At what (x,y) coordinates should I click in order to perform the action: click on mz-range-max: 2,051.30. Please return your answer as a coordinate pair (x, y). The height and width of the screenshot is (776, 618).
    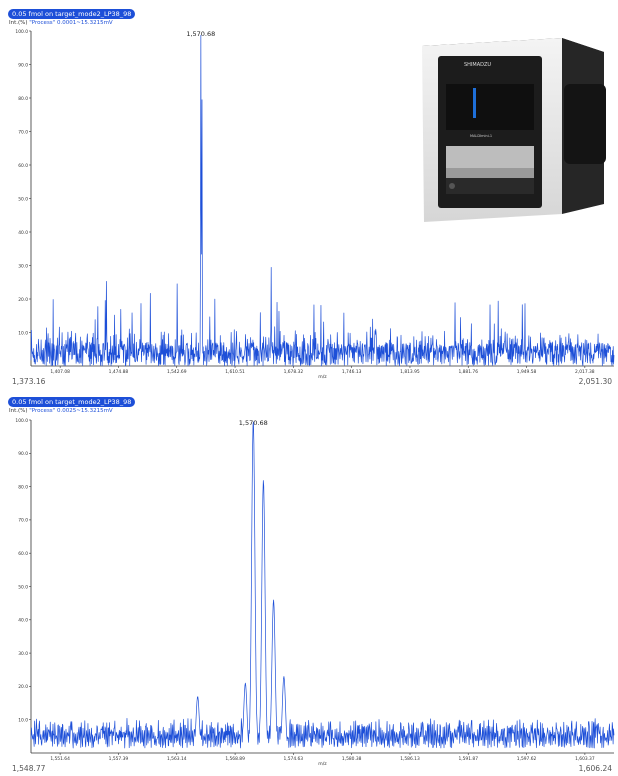
    Looking at the image, I should click on (595, 381).